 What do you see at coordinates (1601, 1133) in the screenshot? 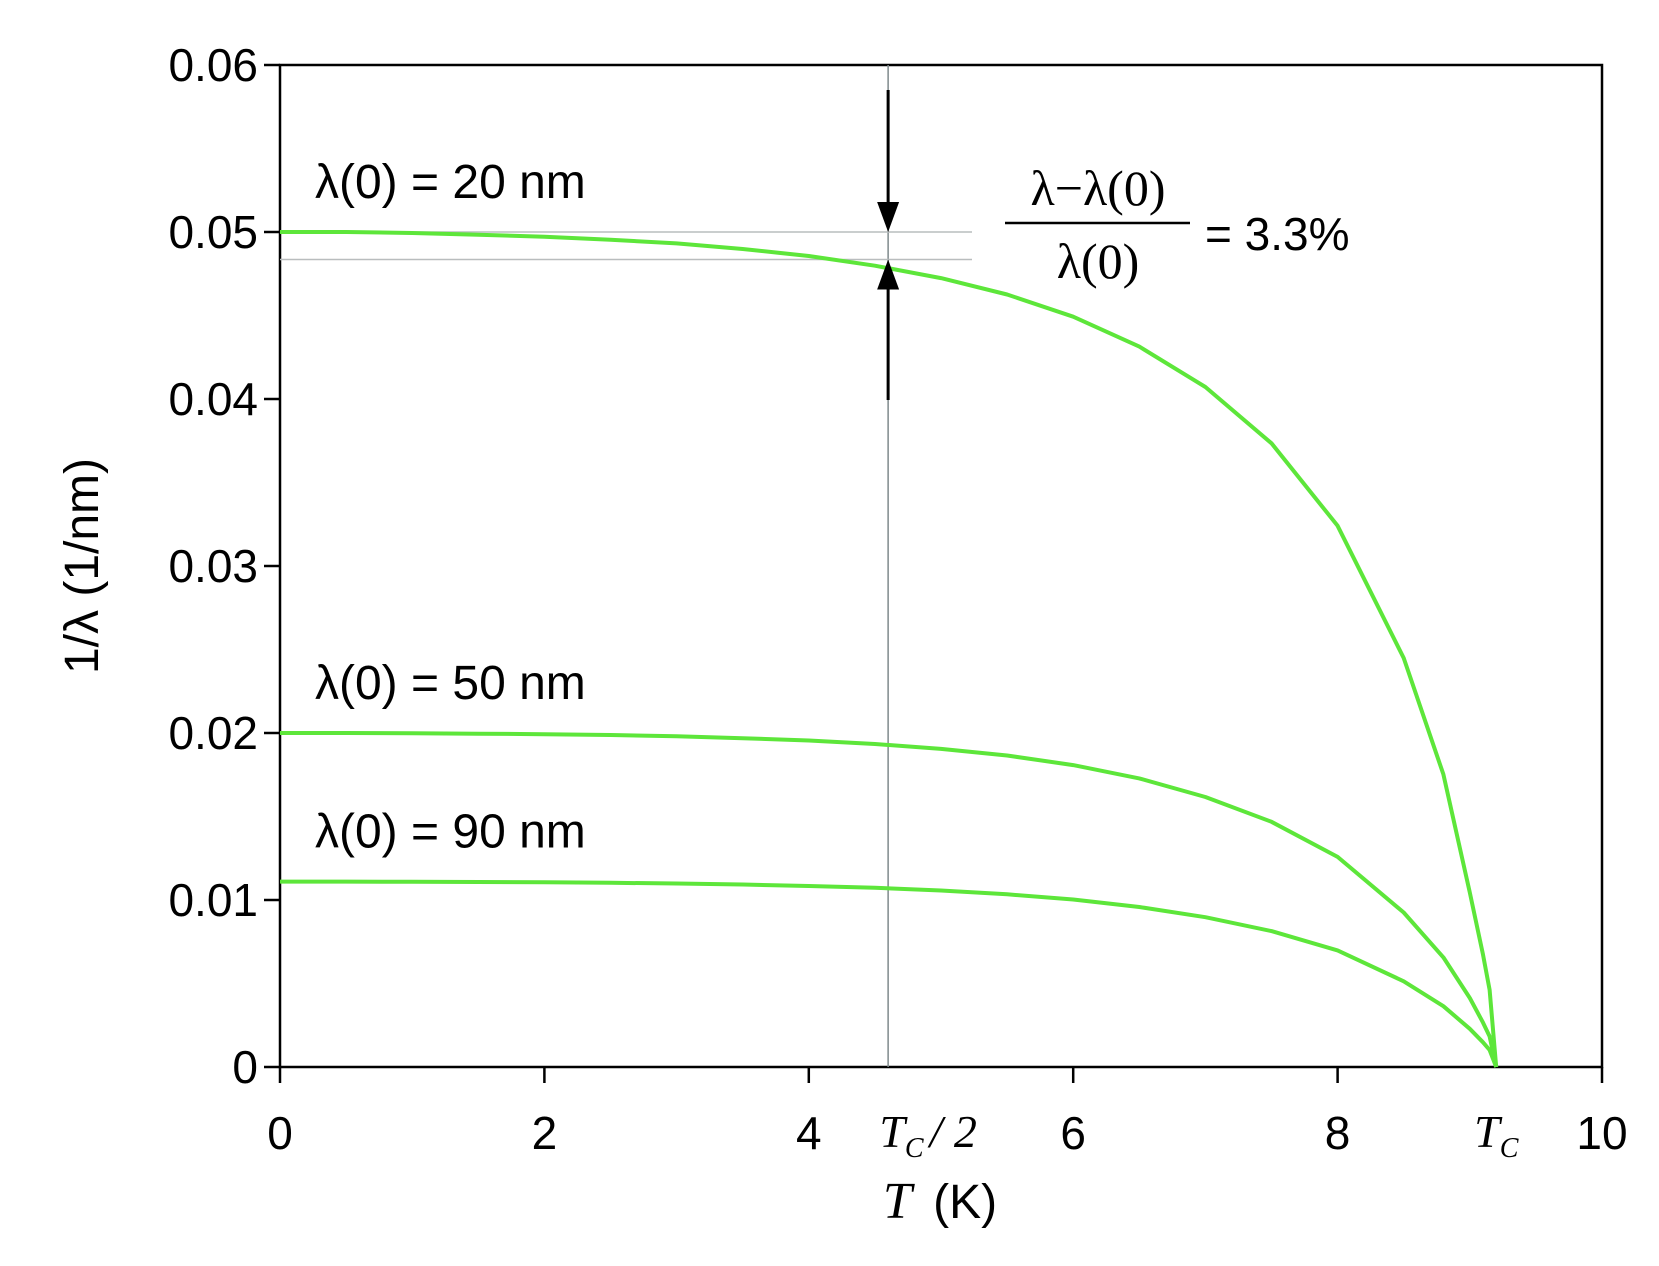
I see `x-tick-label: 10` at bounding box center [1601, 1133].